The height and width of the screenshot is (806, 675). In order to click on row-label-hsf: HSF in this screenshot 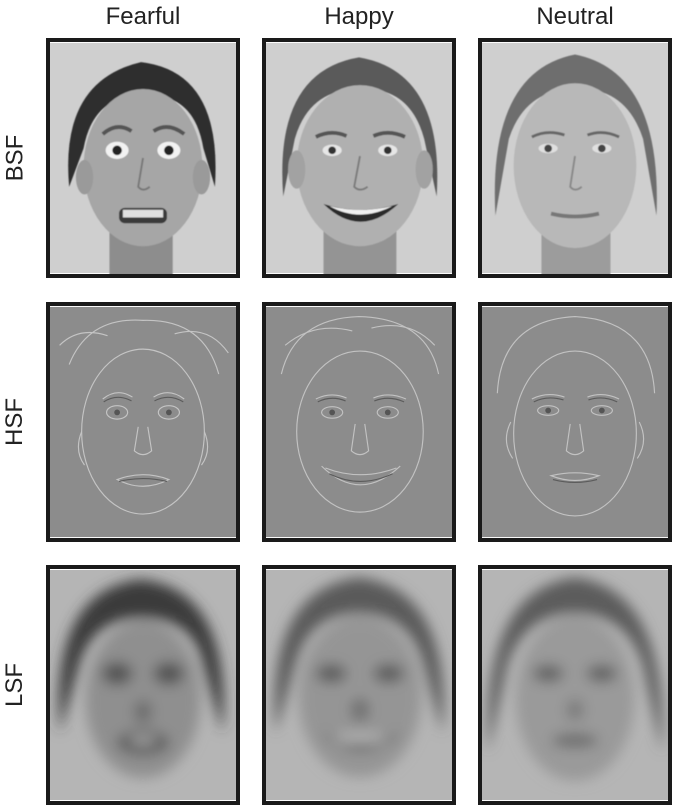, I will do `click(14, 422)`.